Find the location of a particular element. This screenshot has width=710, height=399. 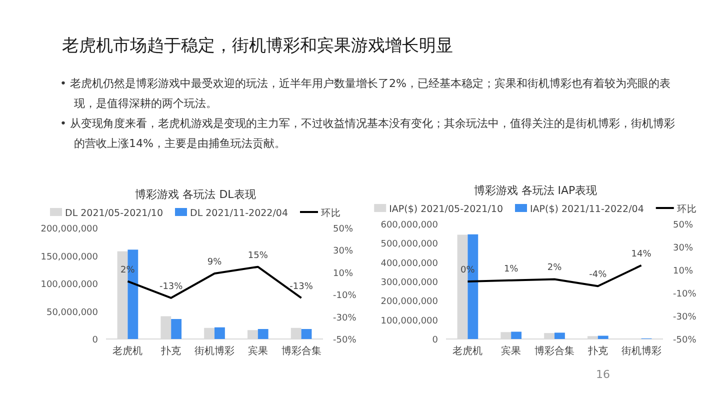

text: • 从变现角度来看，老虎机游戏是变现的主力军，不过收益情况基本没有变化；其余玩法中，值得关注的是街机博彩，街机博彩的营收上涨14%，主要是由捕鱼玩法贡献。 is located at coordinates (368, 134).